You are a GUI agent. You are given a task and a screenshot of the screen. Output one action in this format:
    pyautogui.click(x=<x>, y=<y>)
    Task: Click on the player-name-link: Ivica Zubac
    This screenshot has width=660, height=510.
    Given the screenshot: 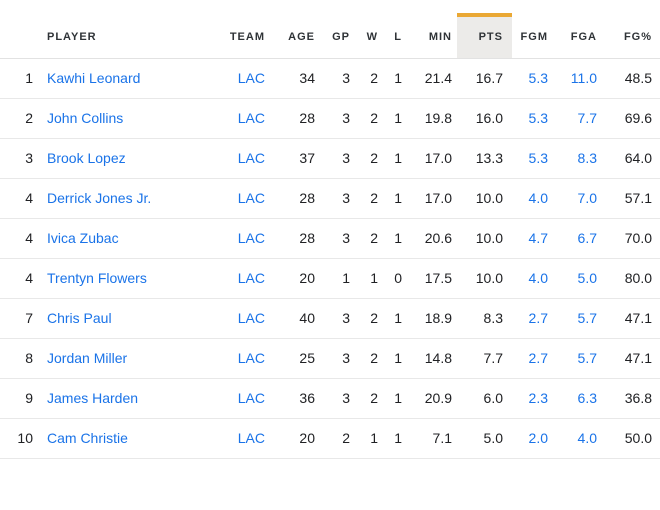 What is the action you would take?
    pyautogui.click(x=121, y=237)
    